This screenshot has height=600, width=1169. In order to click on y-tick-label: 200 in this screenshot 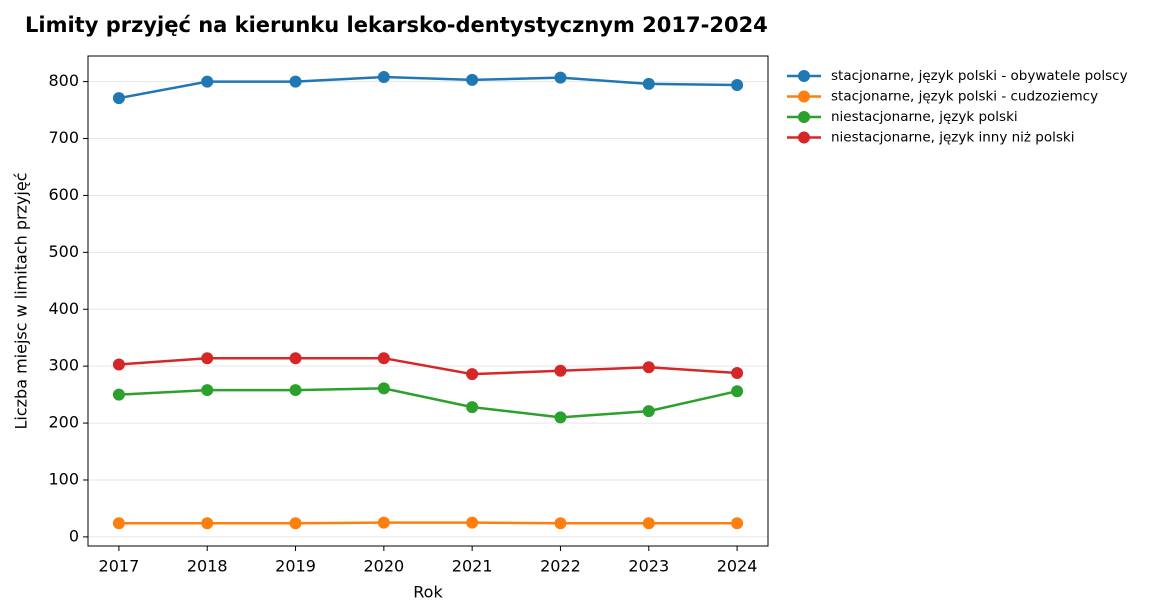, I will do `click(63, 422)`.